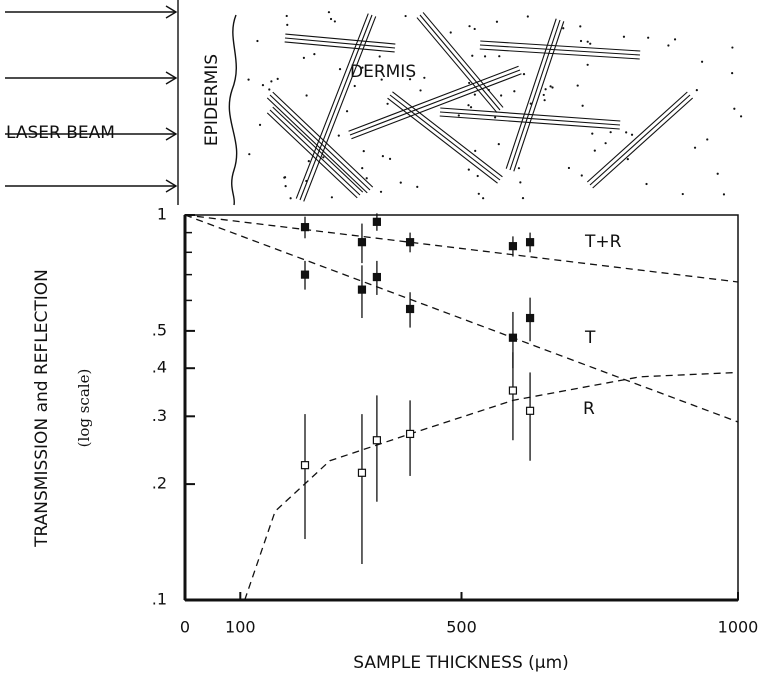 Image resolution: width=767 pixels, height=676 pixels. Describe the element at coordinates (159, 483) in the screenshot. I see `y-tick-label: .2` at that location.